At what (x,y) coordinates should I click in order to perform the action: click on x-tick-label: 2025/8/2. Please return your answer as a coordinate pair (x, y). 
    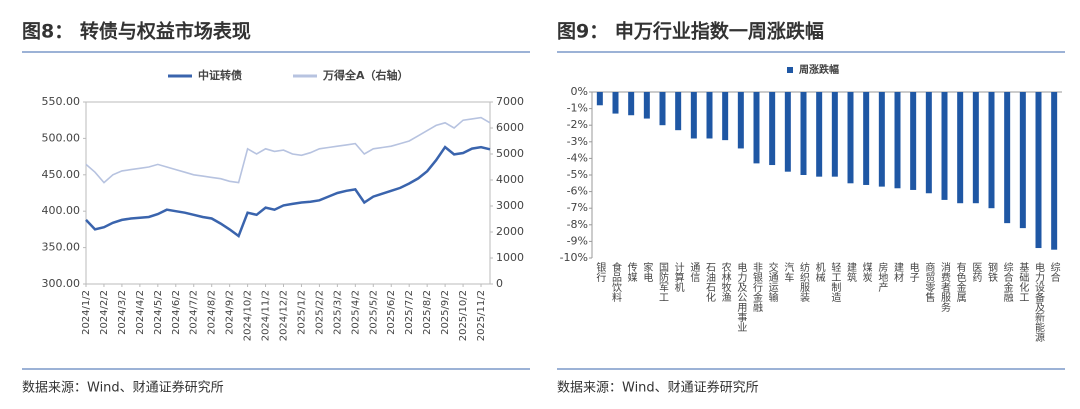
    Looking at the image, I should click on (427, 312).